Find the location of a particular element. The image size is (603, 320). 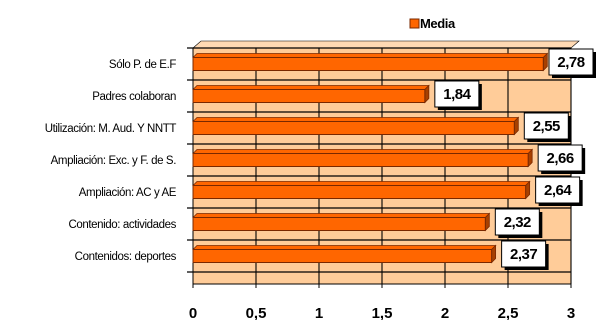

x-tick-label: 1,5 is located at coordinates (382, 312).